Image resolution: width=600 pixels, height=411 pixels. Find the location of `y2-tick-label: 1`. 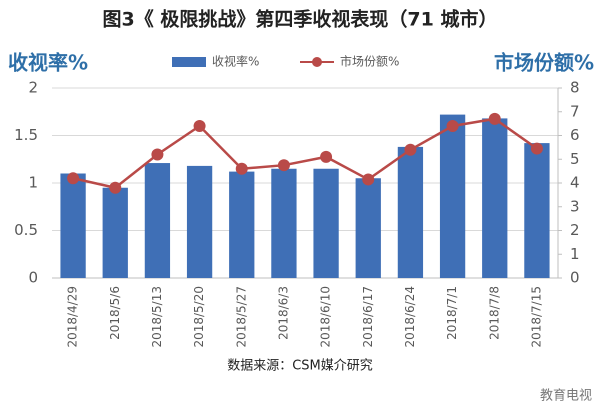

y2-tick-label: 1 is located at coordinates (575, 254).